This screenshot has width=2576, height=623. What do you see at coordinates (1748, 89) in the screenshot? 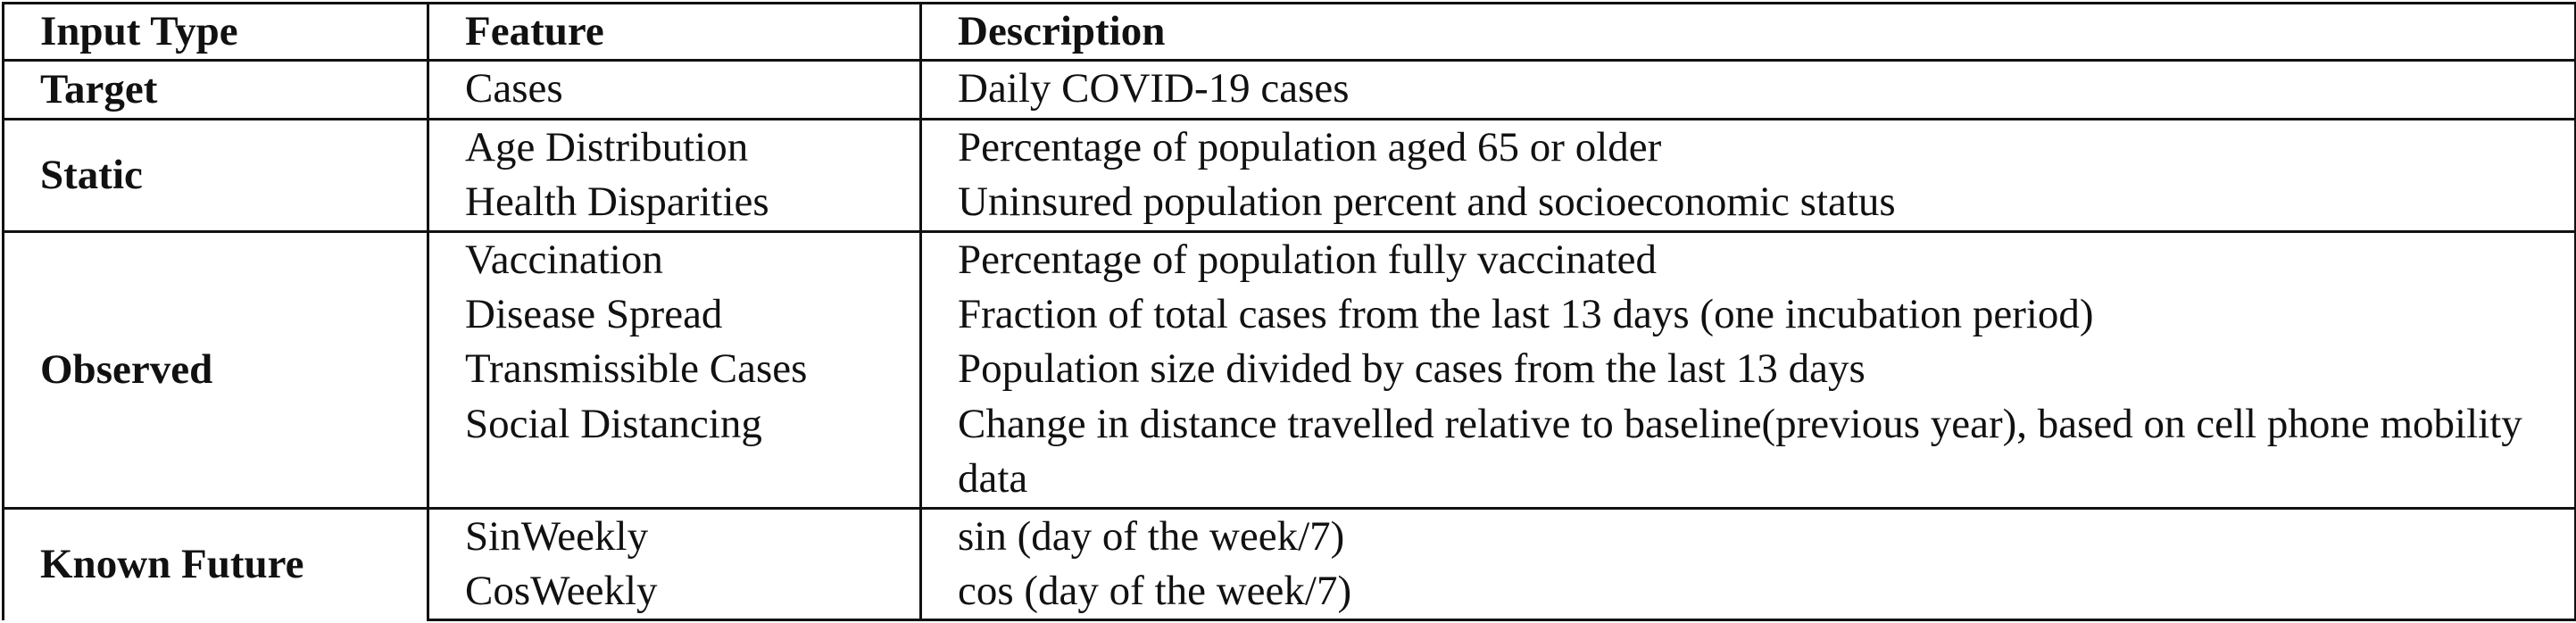
I see `description-cell: Daily COVID-19 cases` at bounding box center [1748, 89].